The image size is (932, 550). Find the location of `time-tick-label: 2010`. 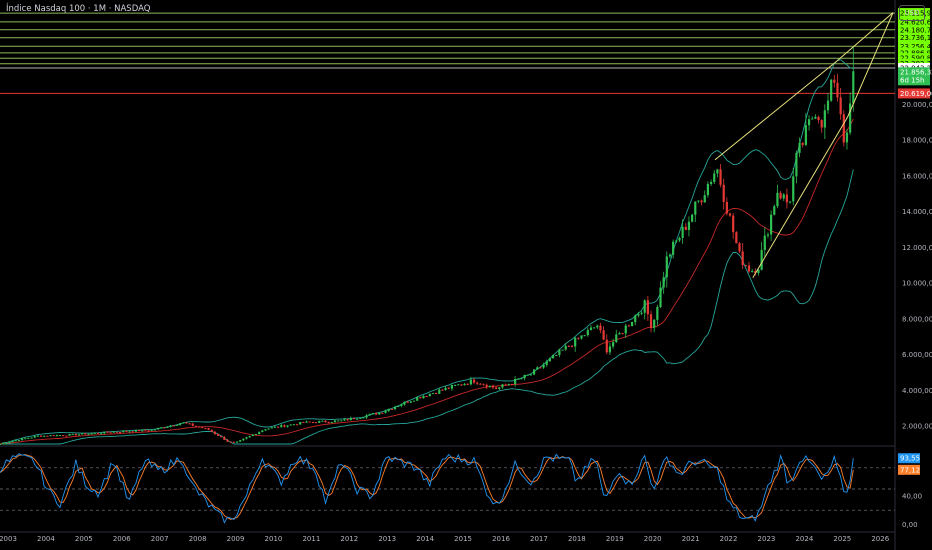

time-tick-label: 2010 is located at coordinates (274, 539).